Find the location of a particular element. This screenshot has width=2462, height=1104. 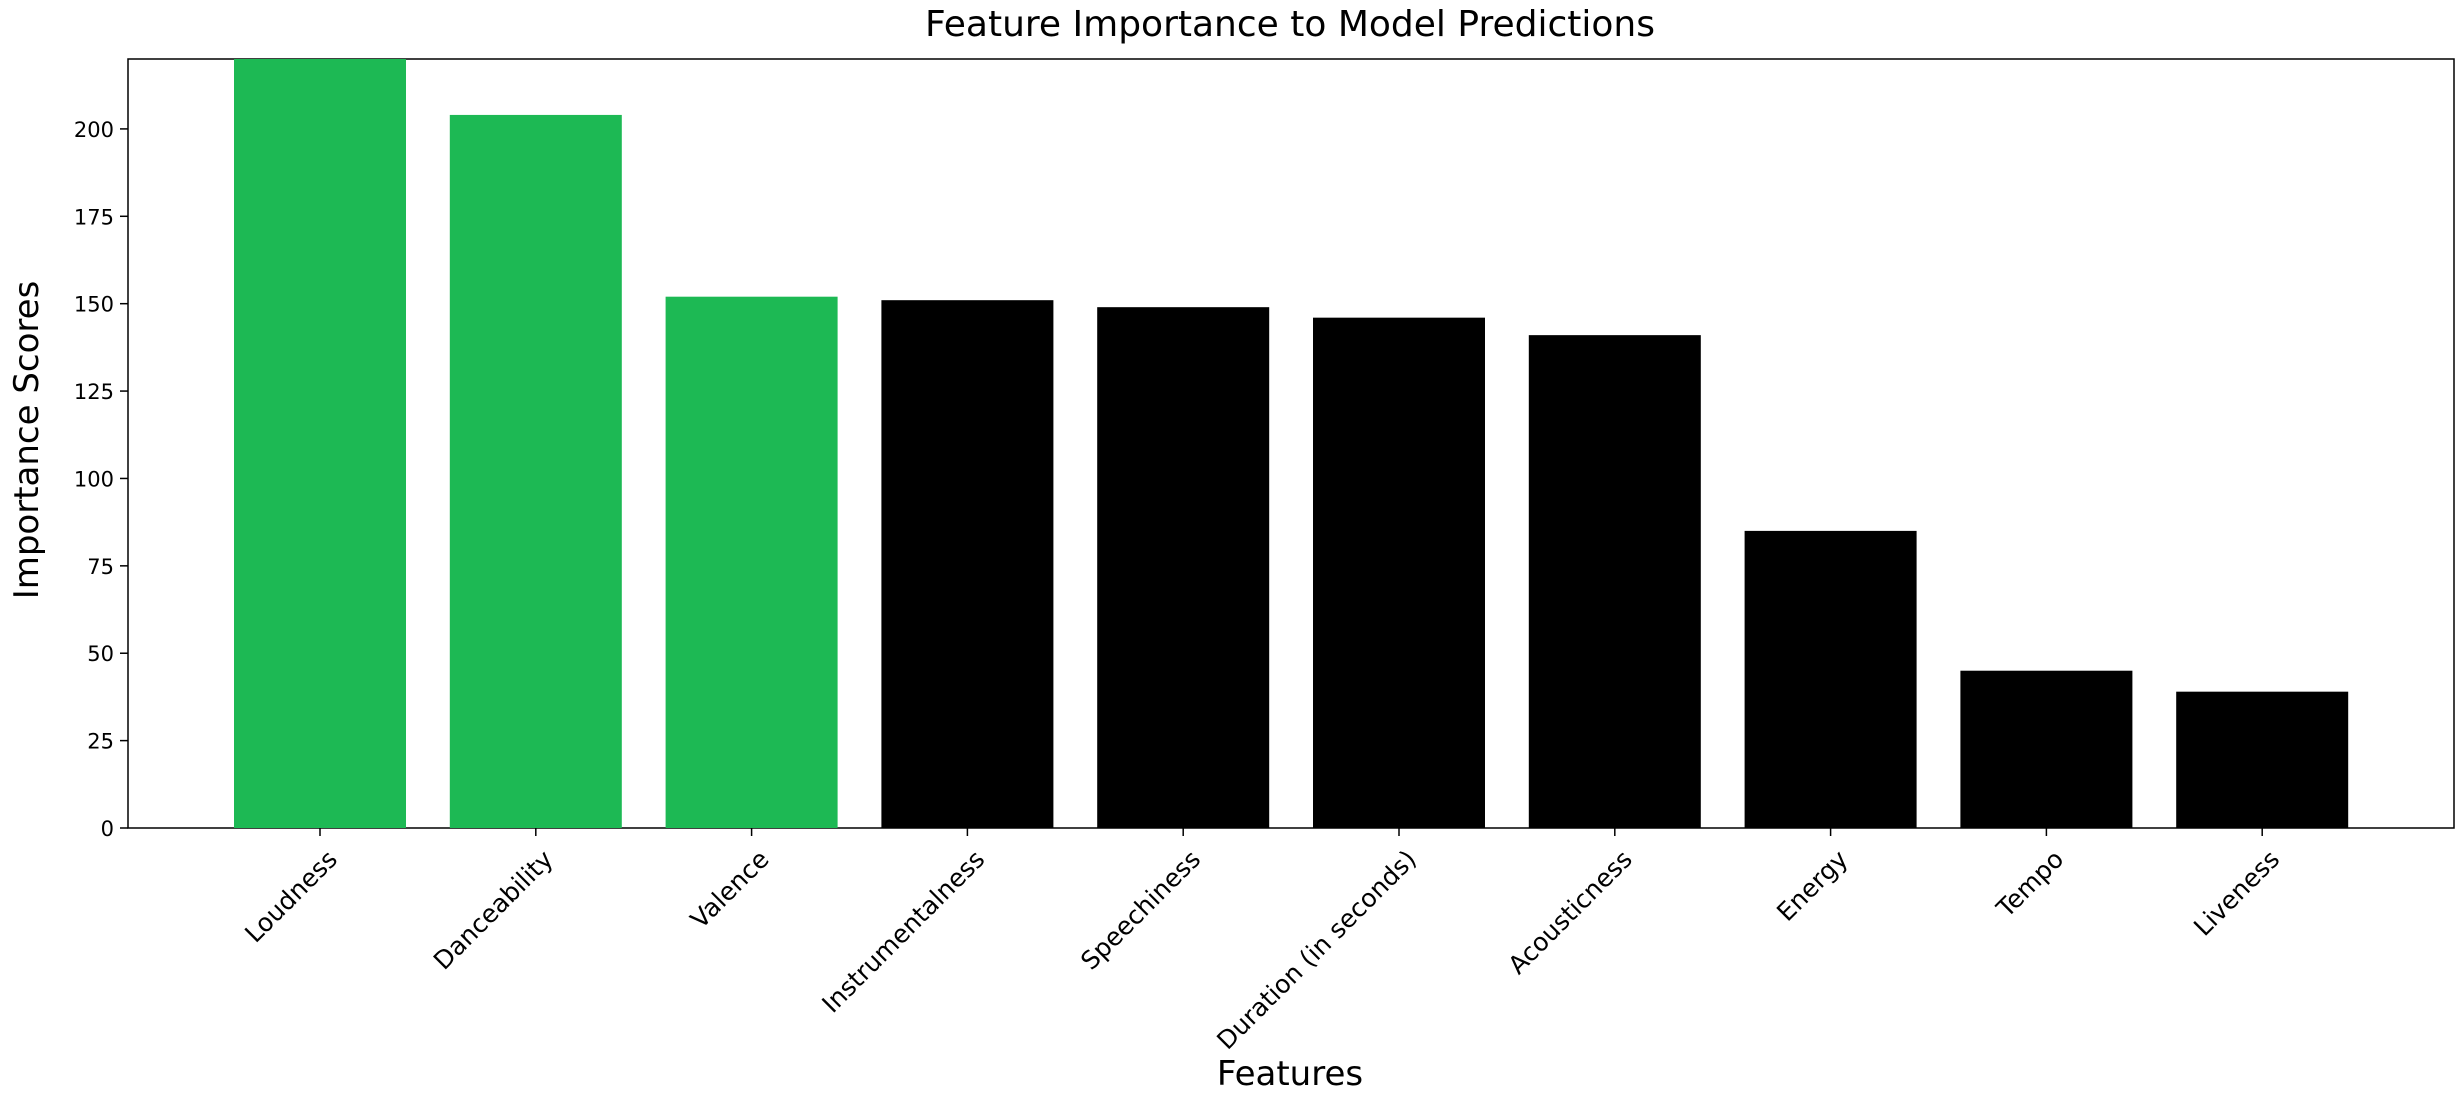

x-tick-label: Loudness is located at coordinates (291, 896).